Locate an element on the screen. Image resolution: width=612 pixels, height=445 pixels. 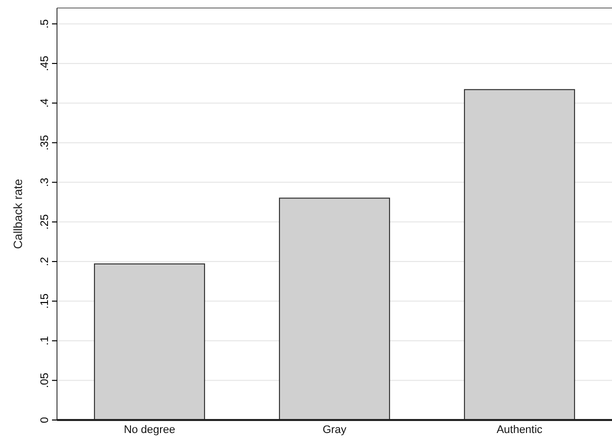
y-tick-label: .4 is located at coordinates (44, 103).